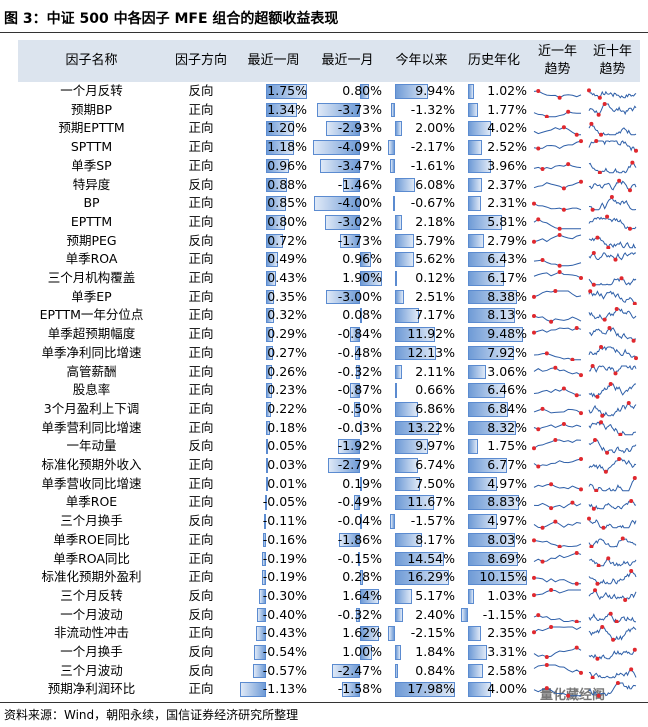 This screenshot has height=727, width=648. I want to click on value-cell: 0.88%, so click(287, 184).